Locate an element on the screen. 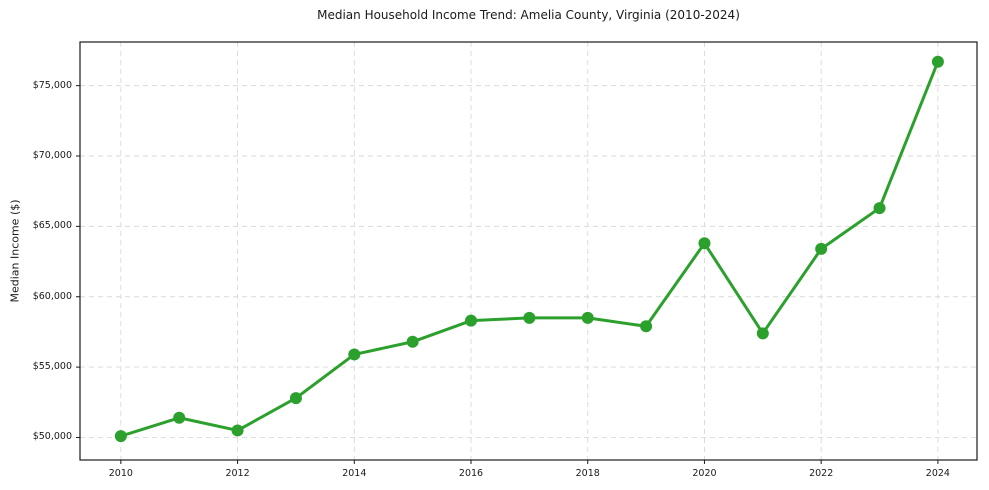  x-tick-label: 2010 is located at coordinates (120, 473).